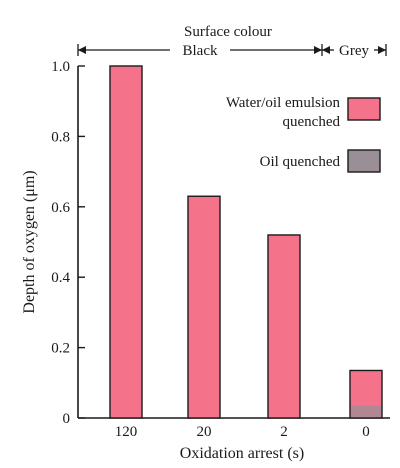 The height and width of the screenshot is (468, 400). Describe the element at coordinates (60, 208) in the screenshot. I see `y-tick-label: 0.6` at that location.